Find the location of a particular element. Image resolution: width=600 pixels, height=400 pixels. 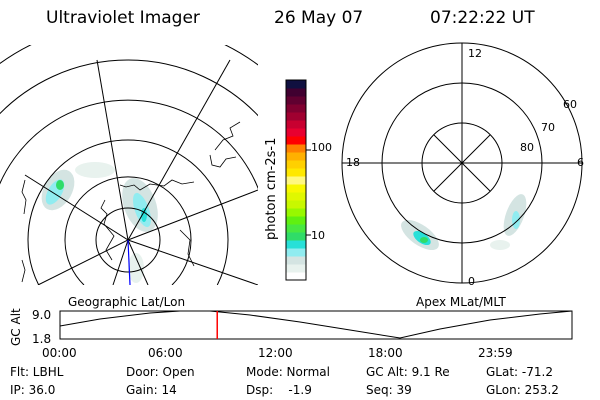

altitude-plot-frame is located at coordinates (316, 325).